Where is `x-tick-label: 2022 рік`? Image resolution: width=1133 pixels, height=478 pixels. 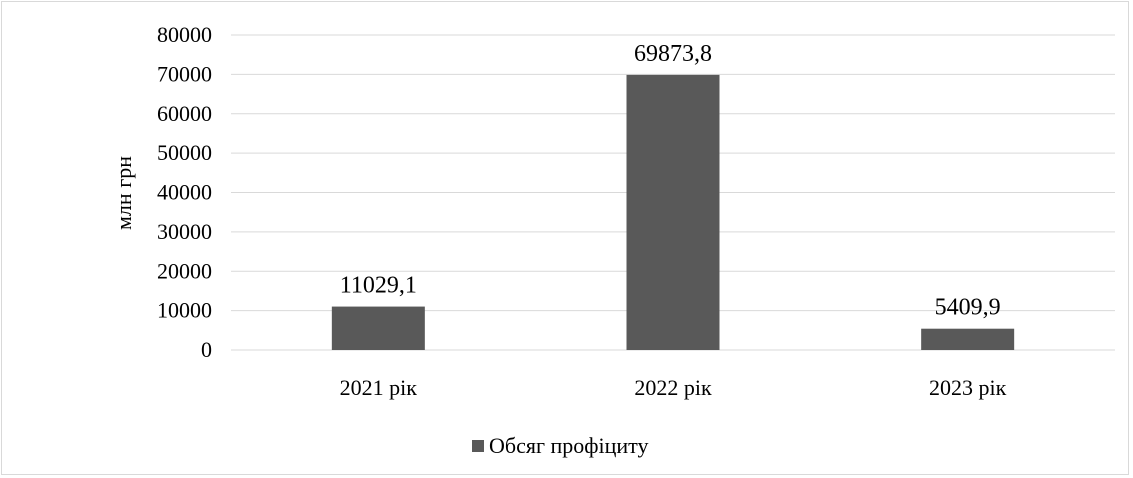 x-tick-label: 2022 рік is located at coordinates (673, 387).